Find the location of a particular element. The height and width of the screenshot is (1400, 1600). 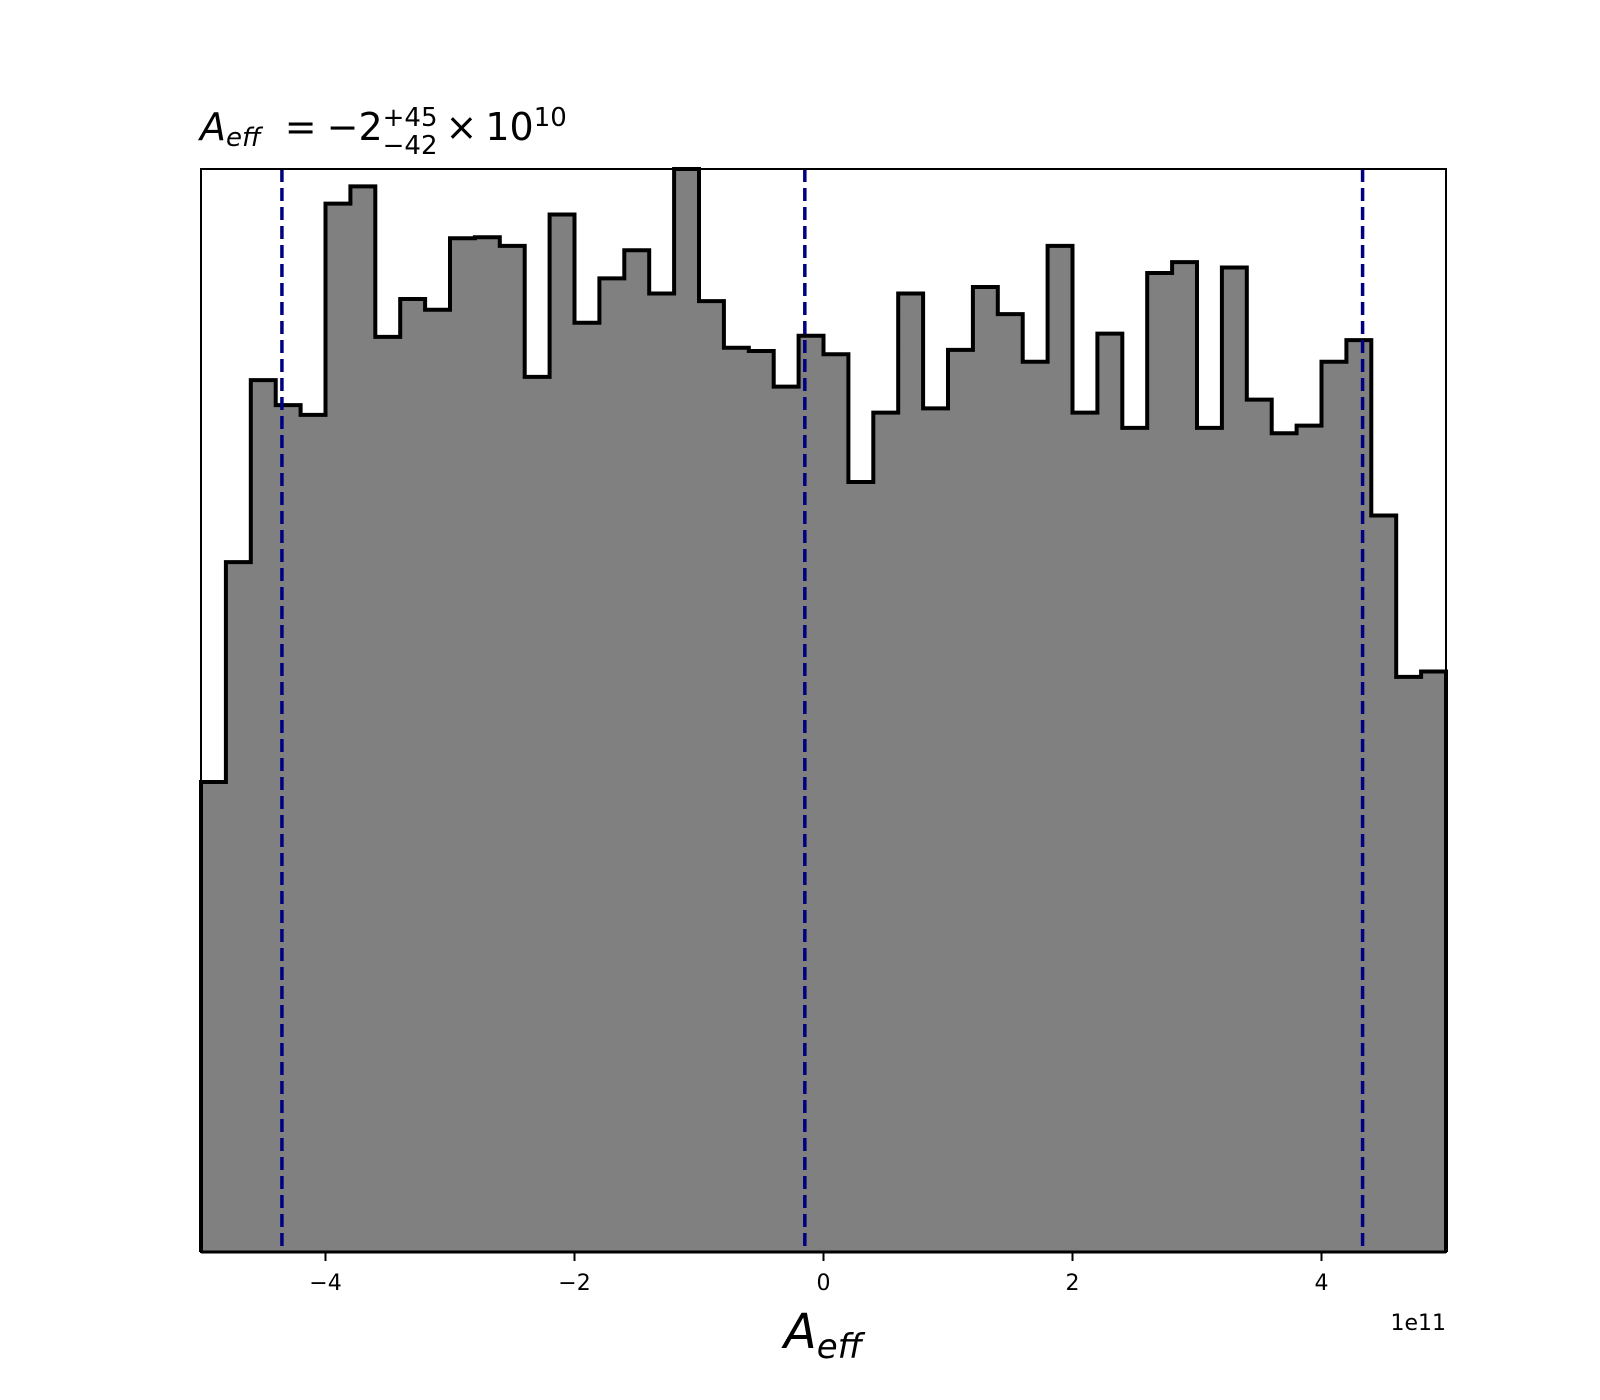

x-axis-offset-label: 1e11 is located at coordinates (1418, 1323).